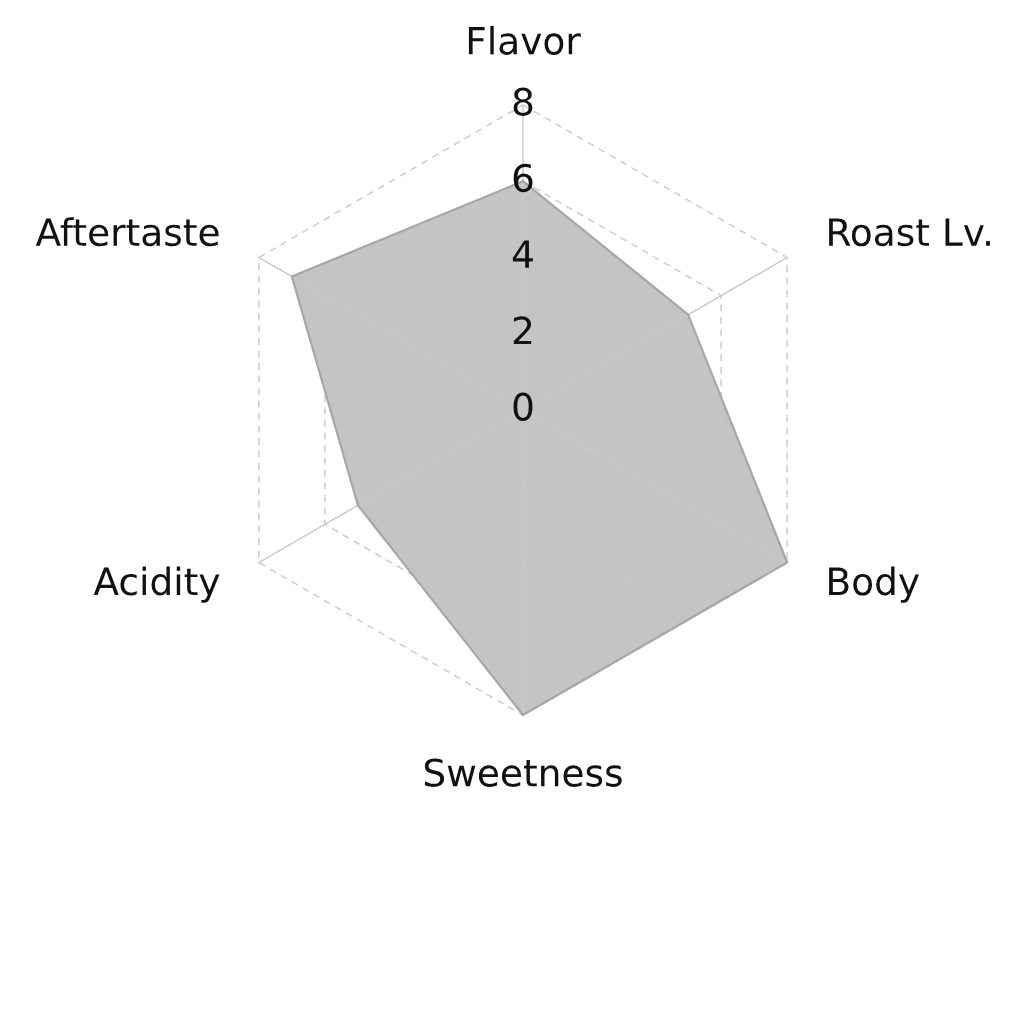 Image resolution: width=1024 pixels, height=1024 pixels. What do you see at coordinates (127, 232) in the screenshot?
I see `spoke-label: Aftertaste` at bounding box center [127, 232].